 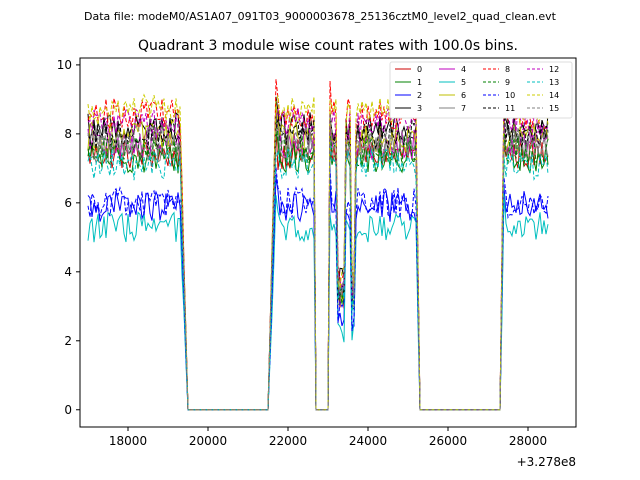 I want to click on x-tick-label: 20000, so click(x=208, y=441).